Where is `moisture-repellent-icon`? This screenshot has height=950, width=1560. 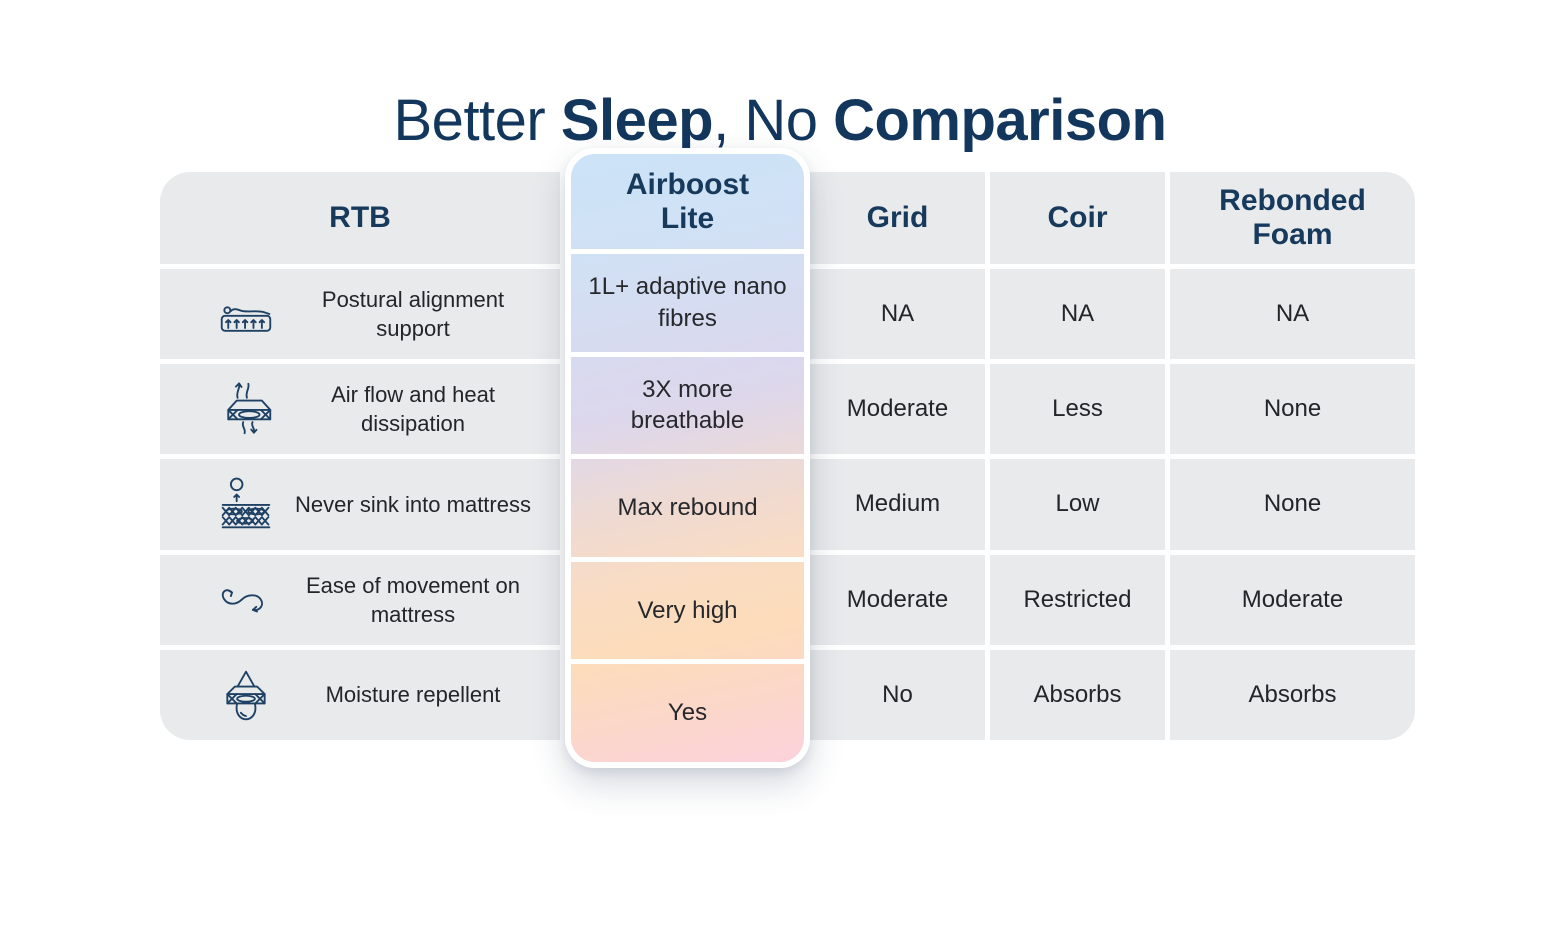 moisture-repellent-icon is located at coordinates (246, 695).